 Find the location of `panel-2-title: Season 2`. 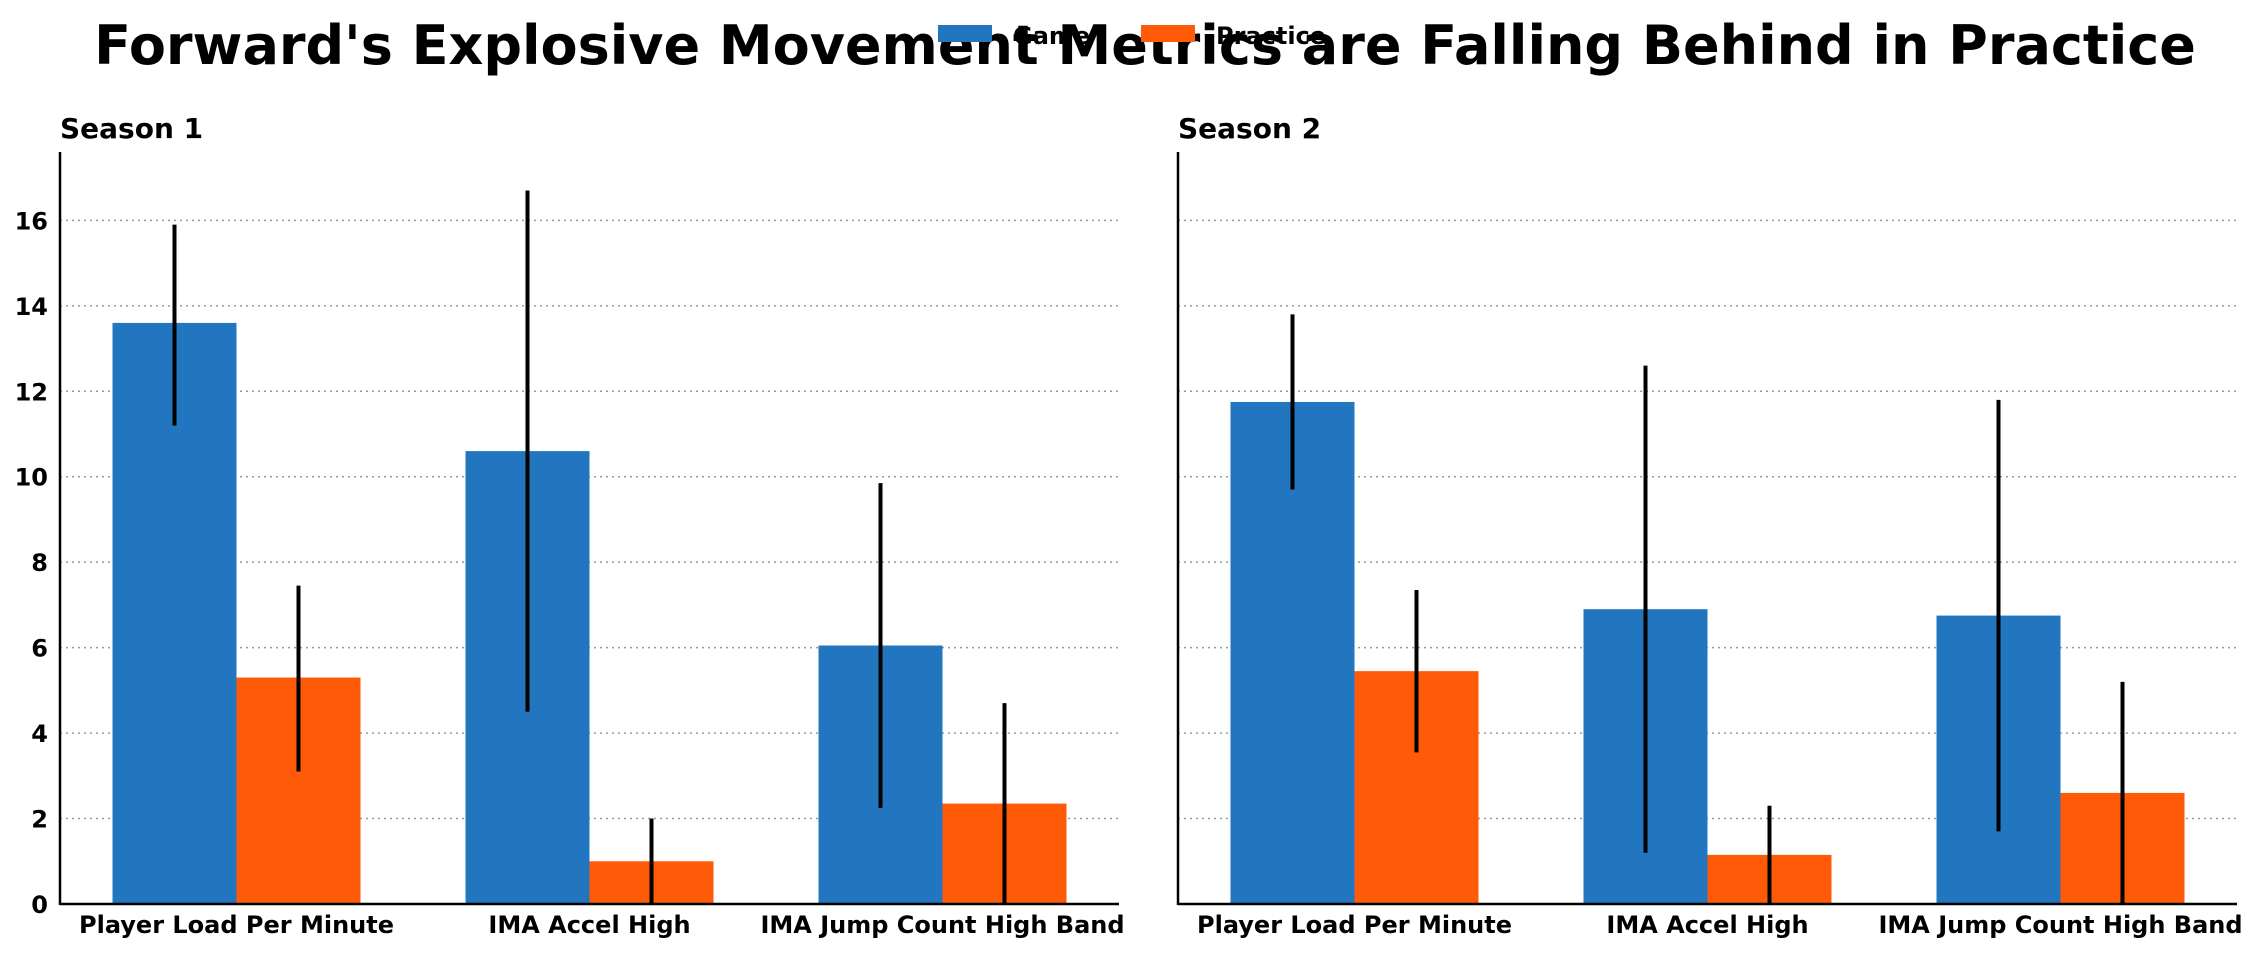

panel-2-title: Season 2 is located at coordinates (1249, 128).